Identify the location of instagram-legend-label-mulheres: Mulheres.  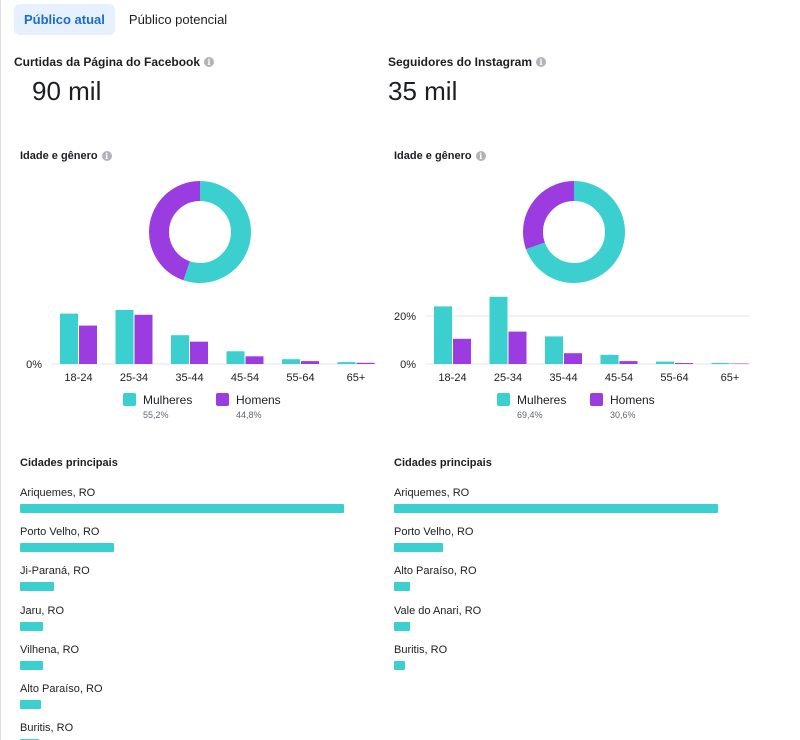
(541, 400).